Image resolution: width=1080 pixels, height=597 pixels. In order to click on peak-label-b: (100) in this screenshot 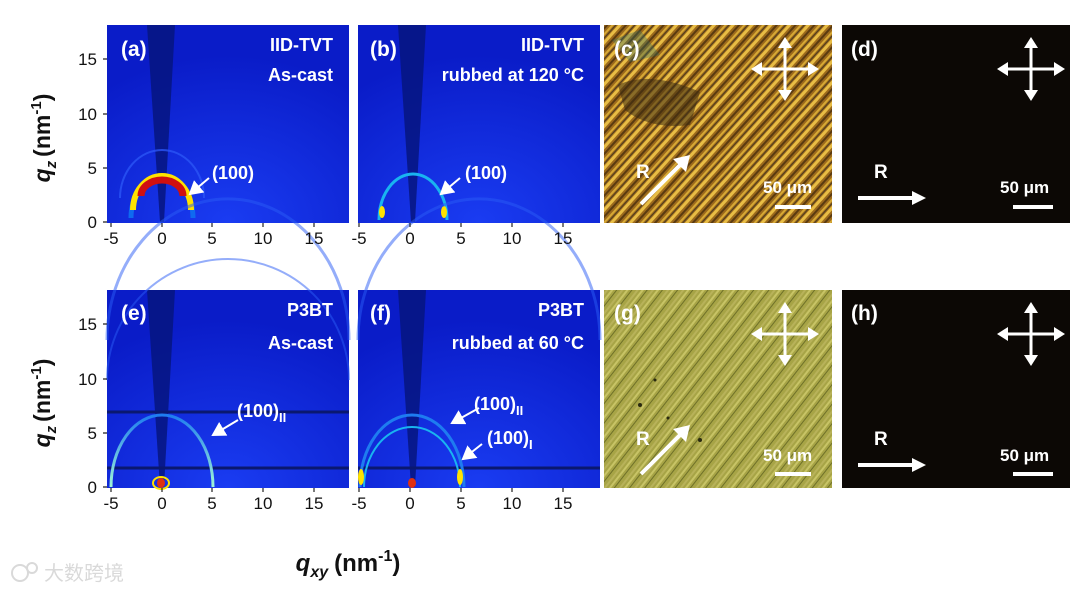, I will do `click(486, 173)`.